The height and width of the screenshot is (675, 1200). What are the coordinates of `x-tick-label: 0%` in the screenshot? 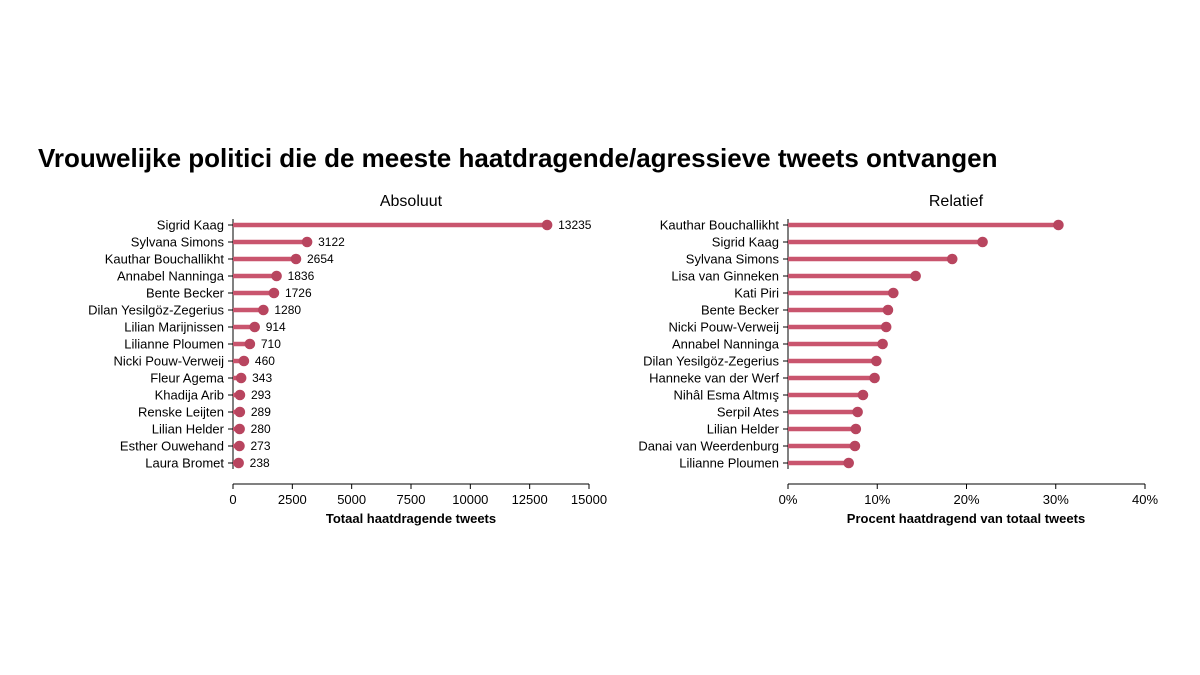 It's located at (788, 499).